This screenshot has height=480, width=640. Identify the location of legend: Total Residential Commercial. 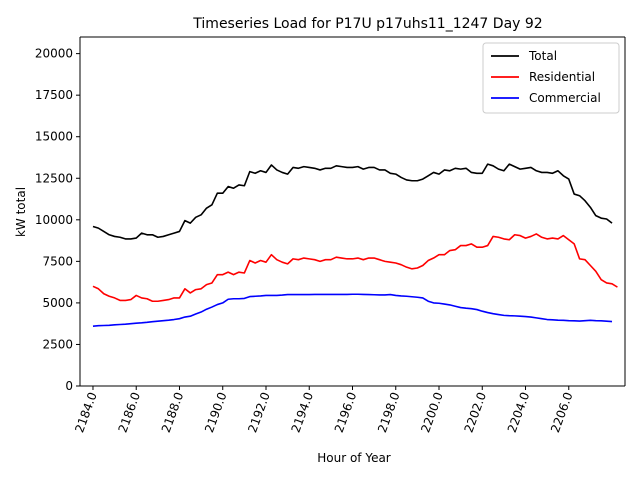
(551, 78).